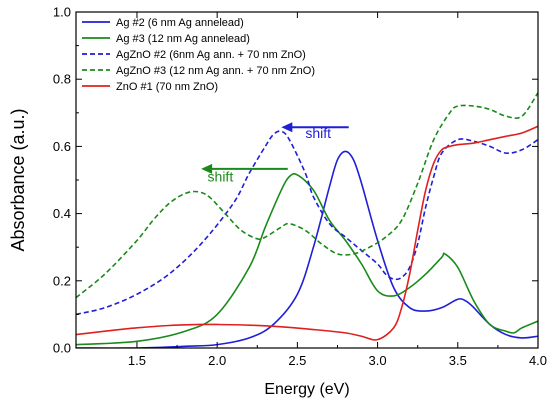 The width and height of the screenshot is (550, 404). I want to click on shift-label-1: shift, so click(318, 133).